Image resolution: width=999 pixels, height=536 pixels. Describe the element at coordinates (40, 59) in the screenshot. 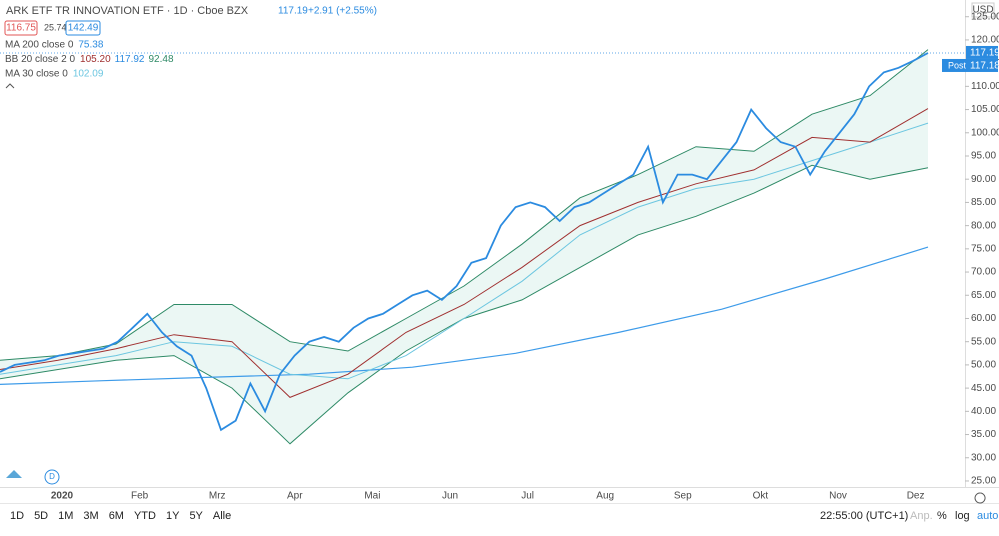

I see `legend-label: BB 20 close 2 0` at that location.